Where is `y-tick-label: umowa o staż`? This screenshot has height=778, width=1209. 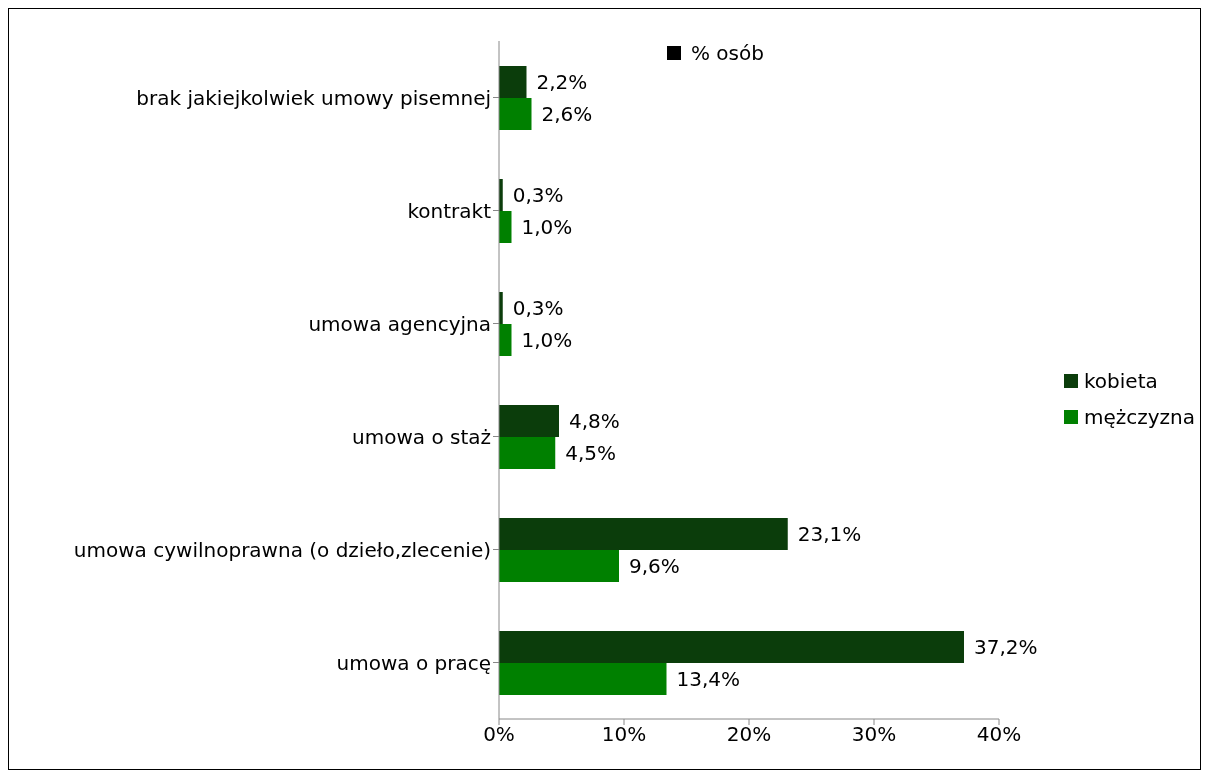
y-tick-label: umowa o staż is located at coordinates (421, 436).